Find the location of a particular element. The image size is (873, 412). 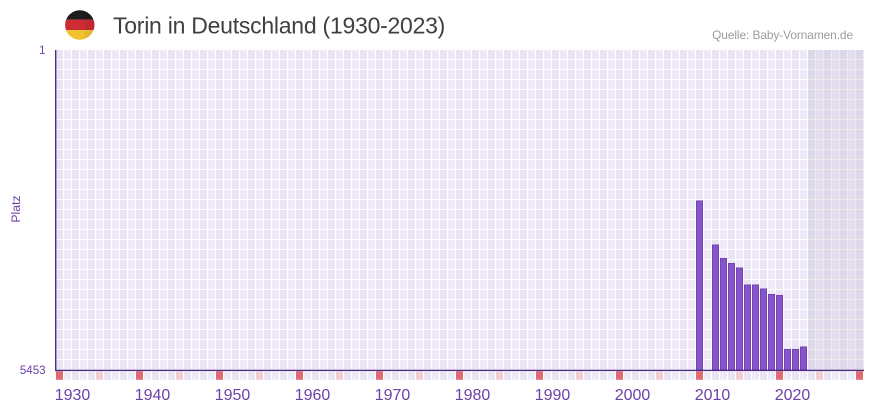

svg-text:Torin in Deutschland (1930-202: Torin in Deutschland (1930-2023) is located at coordinates (279, 26).